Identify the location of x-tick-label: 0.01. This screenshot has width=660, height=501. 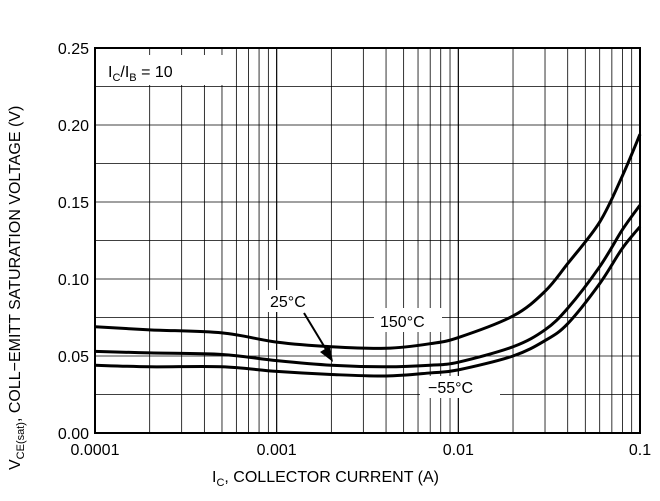
(458, 450).